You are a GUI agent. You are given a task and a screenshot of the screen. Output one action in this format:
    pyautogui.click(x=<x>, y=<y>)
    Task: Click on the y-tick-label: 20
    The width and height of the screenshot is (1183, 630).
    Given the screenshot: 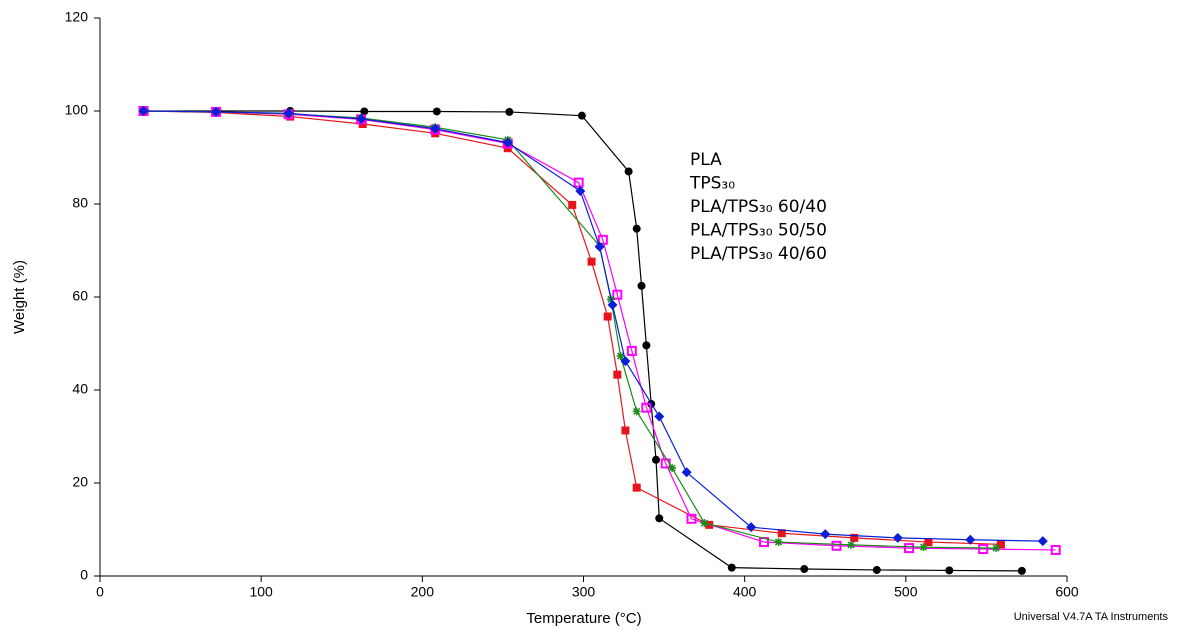 What is the action you would take?
    pyautogui.click(x=80, y=482)
    